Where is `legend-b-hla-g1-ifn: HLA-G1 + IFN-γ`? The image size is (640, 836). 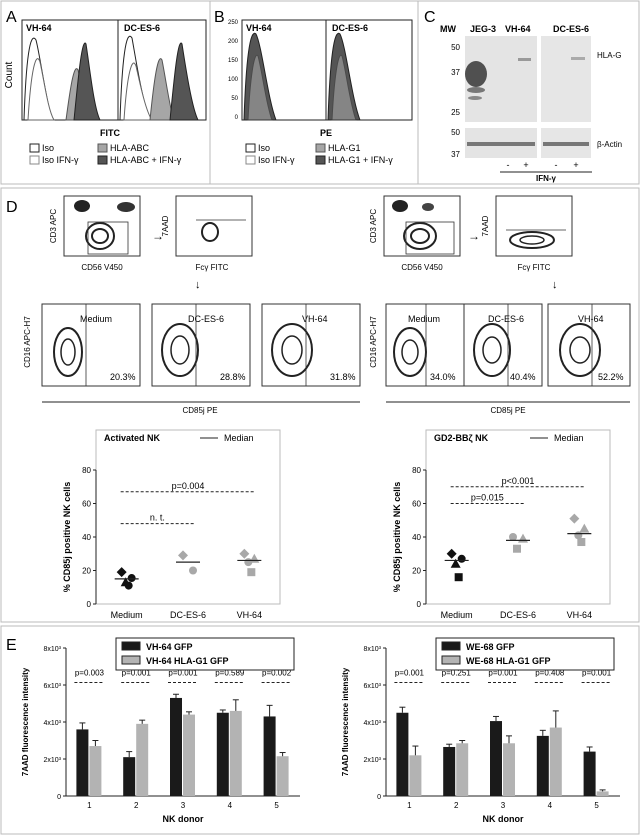
legend-b-hla-g1-ifn: HLA-G1 + IFN-γ is located at coordinates (360, 160).